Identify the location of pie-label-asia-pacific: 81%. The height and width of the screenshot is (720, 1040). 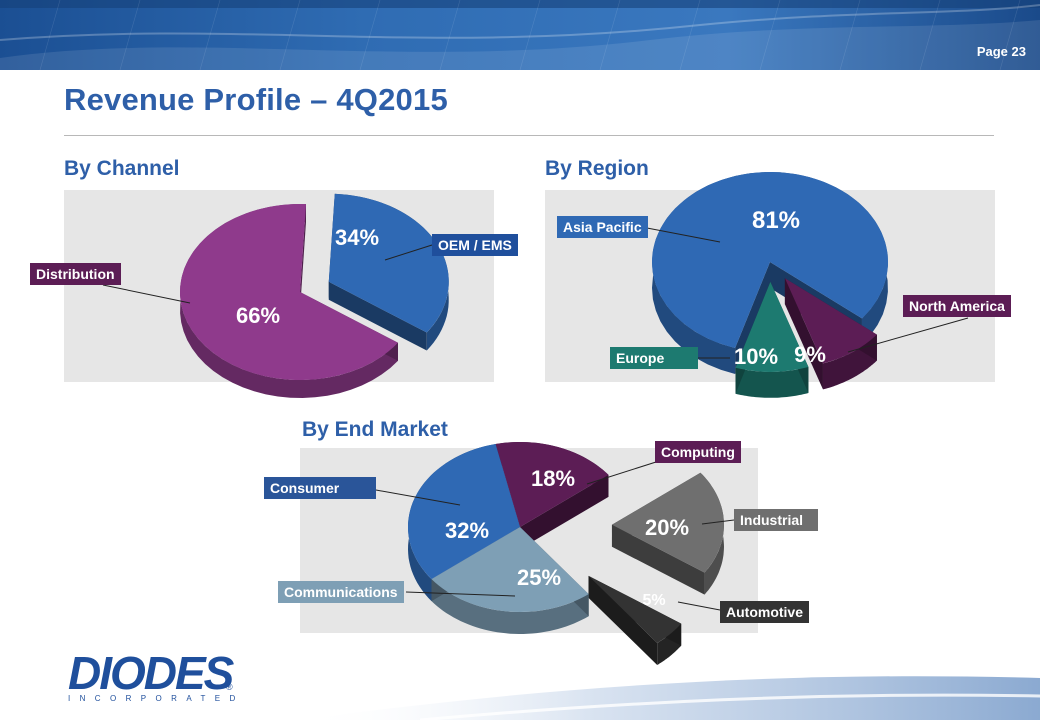
(776, 220).